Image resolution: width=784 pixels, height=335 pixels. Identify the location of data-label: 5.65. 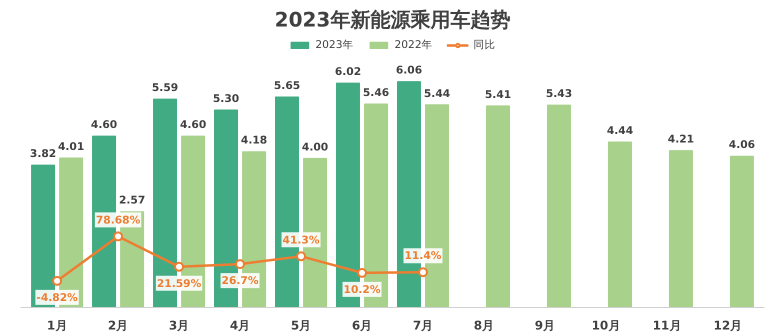
(287, 85).